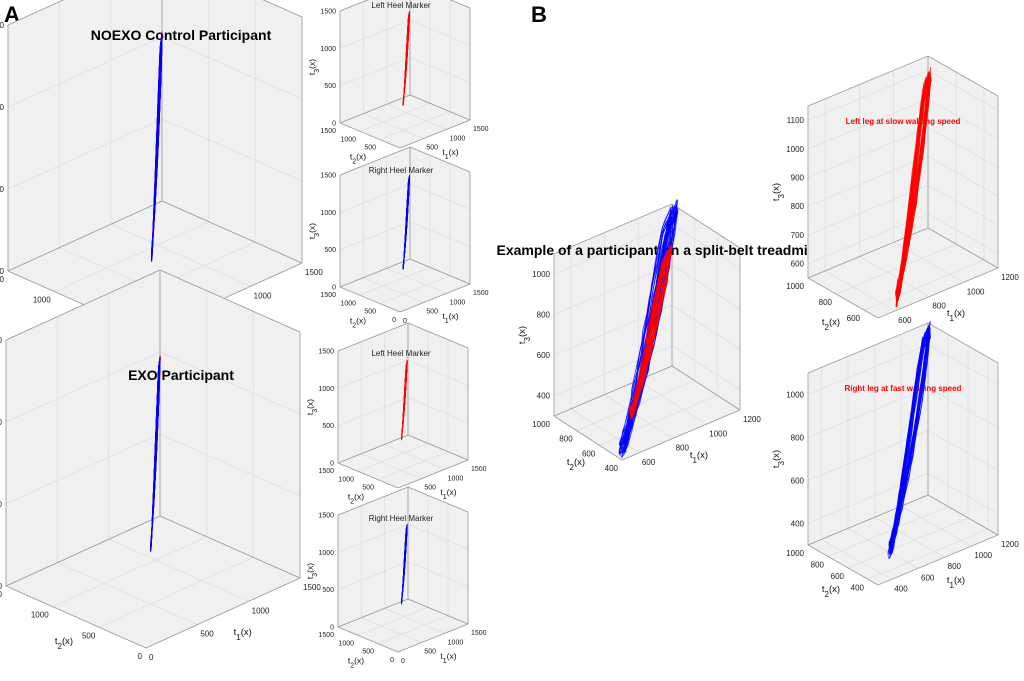 The width and height of the screenshot is (1024, 681). I want to click on y-tick-label: 800, so click(826, 302).